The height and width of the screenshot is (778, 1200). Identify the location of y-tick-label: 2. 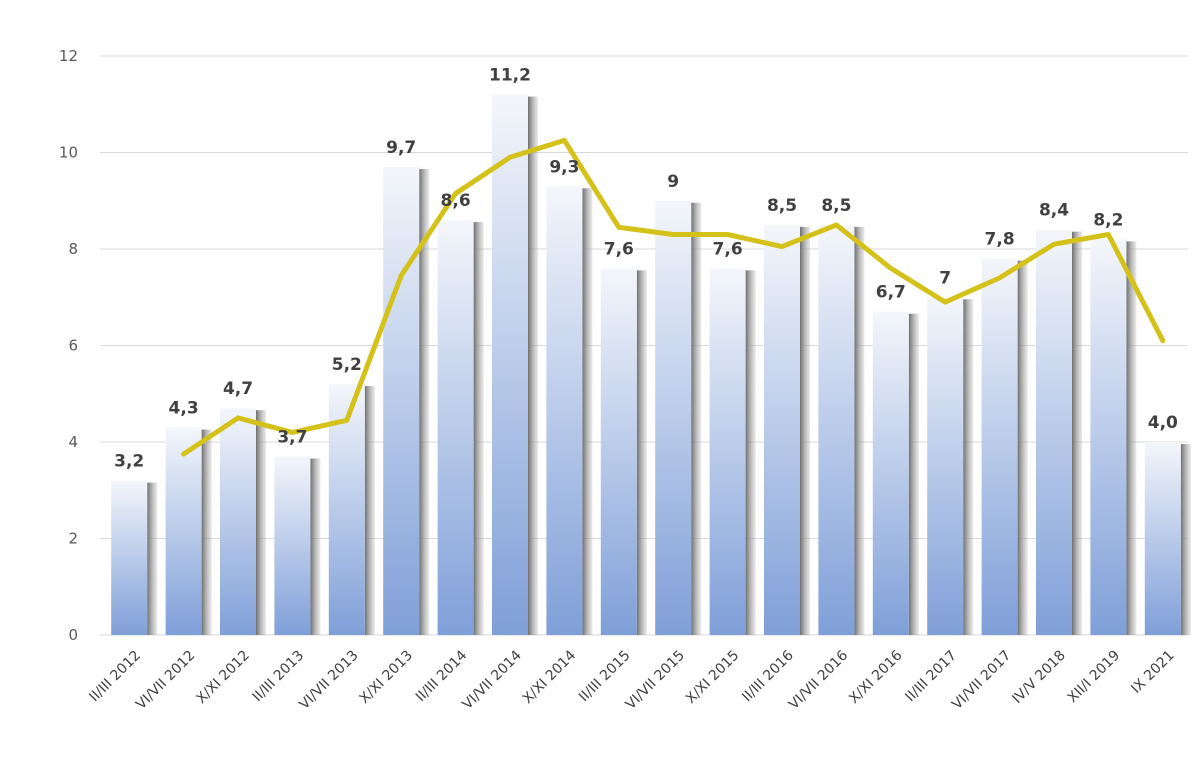
(73, 539).